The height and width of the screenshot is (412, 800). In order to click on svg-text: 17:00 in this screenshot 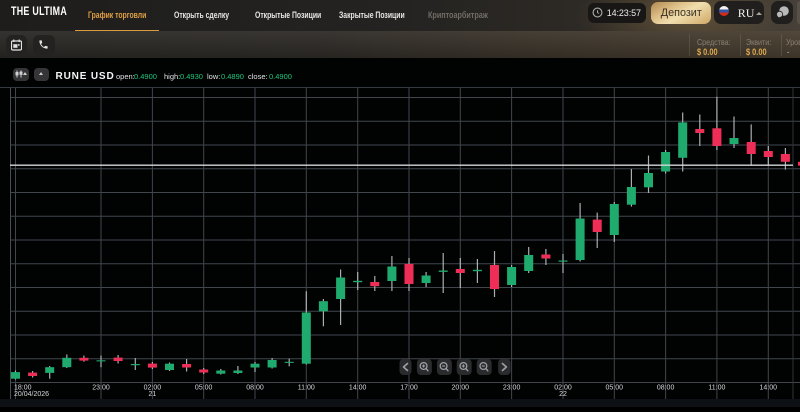, I will do `click(409, 387)`.